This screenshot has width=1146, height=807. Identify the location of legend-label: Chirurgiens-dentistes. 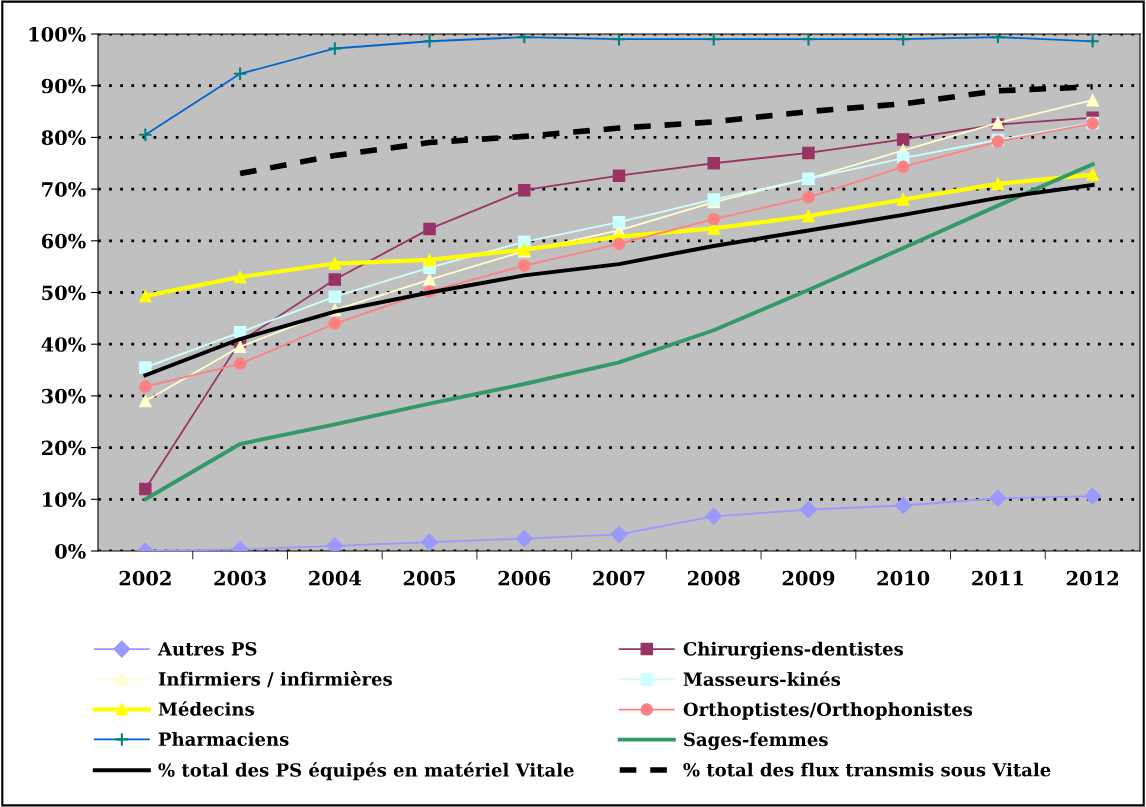
(793, 650).